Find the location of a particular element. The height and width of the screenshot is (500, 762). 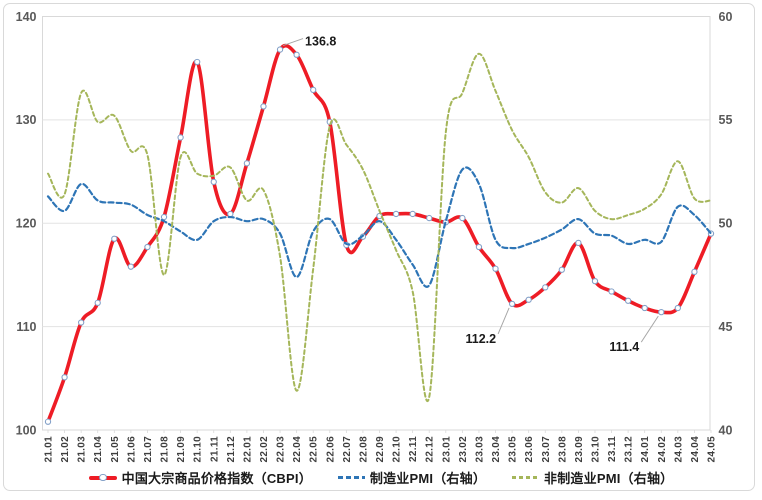

annotation-value-label: 111.4 is located at coordinates (624, 347).